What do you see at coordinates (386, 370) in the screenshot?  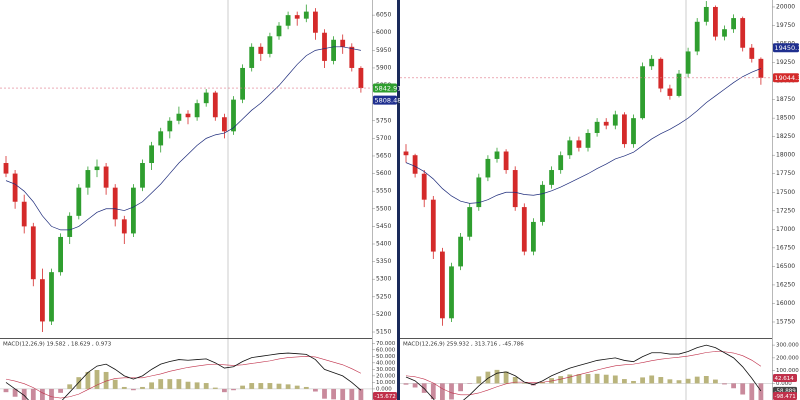 I see `y-tick-label: 30.000` at bounding box center [386, 370].